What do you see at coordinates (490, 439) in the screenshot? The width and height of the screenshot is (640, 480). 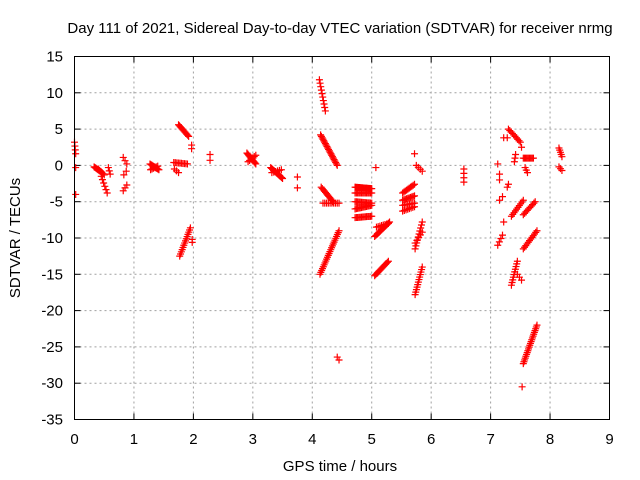 I see `x-tick-label: 7` at bounding box center [490, 439].